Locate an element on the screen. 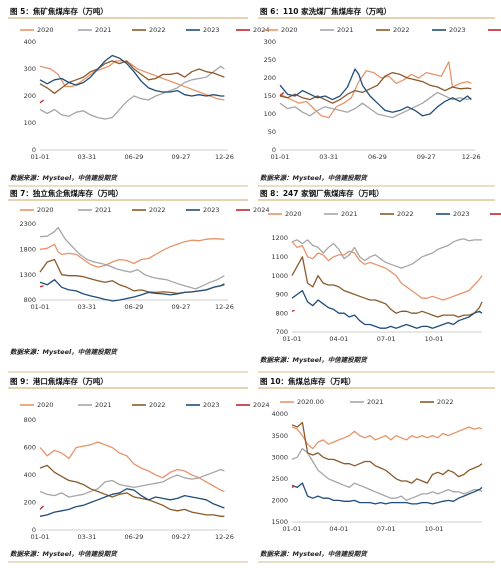 This screenshot has width=501, height=568. y-tick-label: 2500 is located at coordinates (279, 479).